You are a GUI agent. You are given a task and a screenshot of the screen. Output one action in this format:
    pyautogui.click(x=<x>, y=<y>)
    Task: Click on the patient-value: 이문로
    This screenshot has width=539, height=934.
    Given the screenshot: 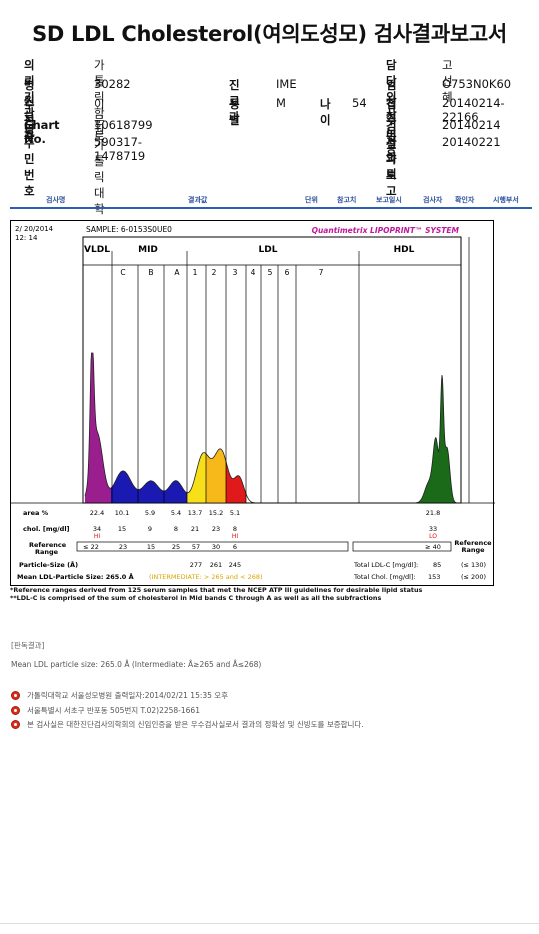 What is the action you would take?
    pyautogui.click(x=99, y=120)
    